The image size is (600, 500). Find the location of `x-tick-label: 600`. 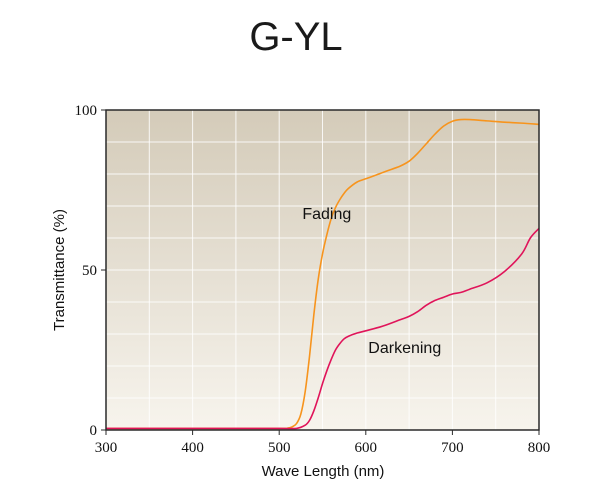

x-tick-label: 600 is located at coordinates (366, 448).